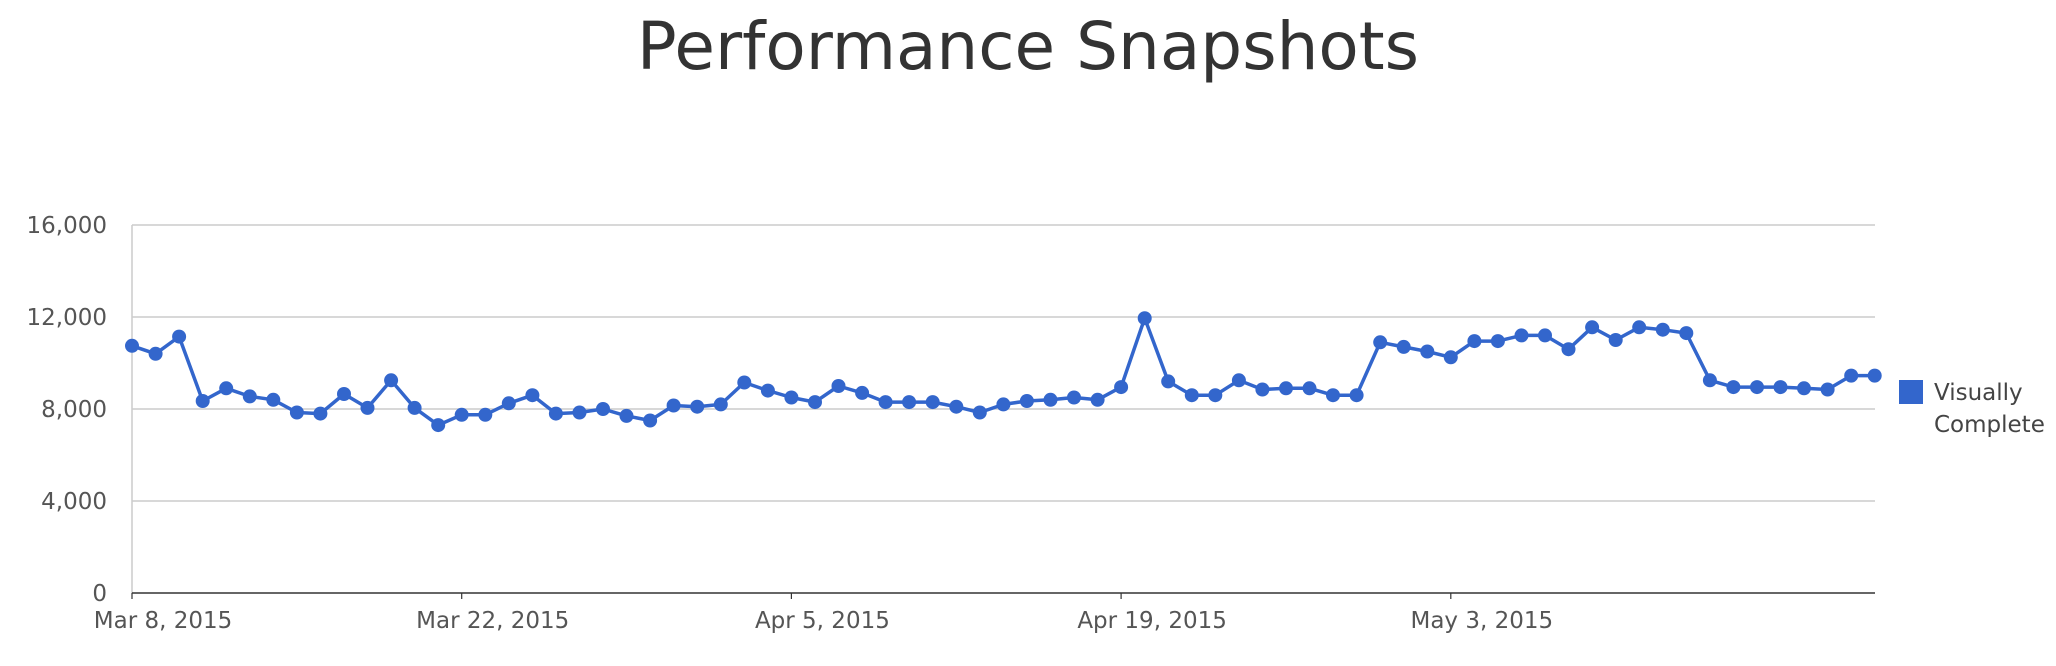  What do you see at coordinates (492, 621) in the screenshot?
I see `x-tick-label: Mar 22, 2015` at bounding box center [492, 621].